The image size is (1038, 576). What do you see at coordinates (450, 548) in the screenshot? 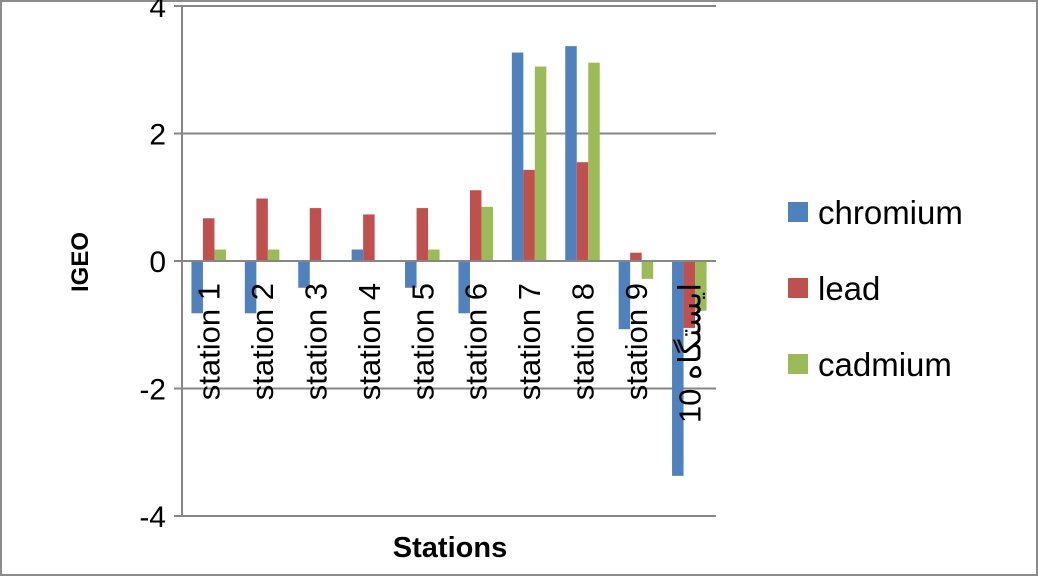
I see `x-axis-title: Stations` at bounding box center [450, 548].